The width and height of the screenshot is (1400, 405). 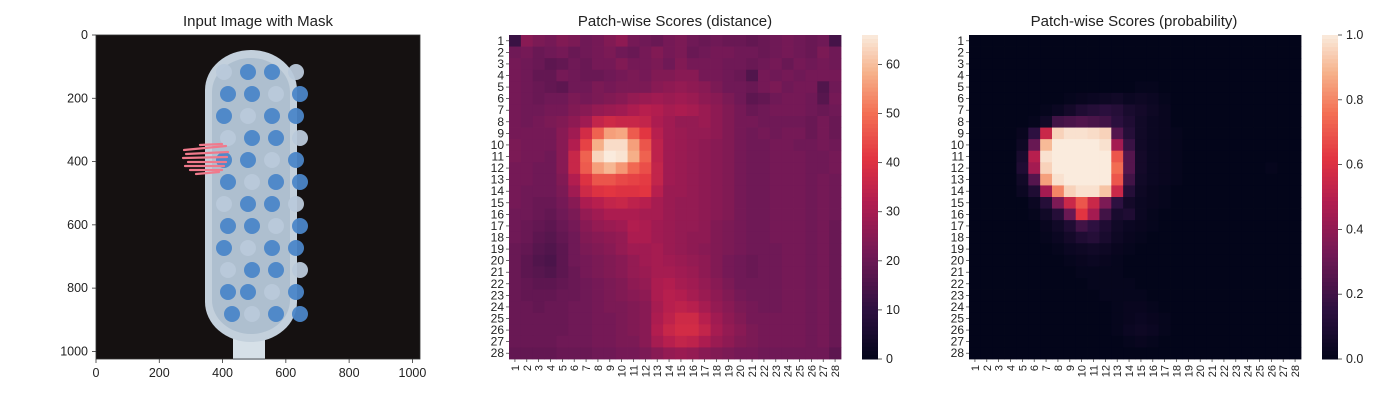 I want to click on col-tick-label: 7, so click(x=587, y=368).